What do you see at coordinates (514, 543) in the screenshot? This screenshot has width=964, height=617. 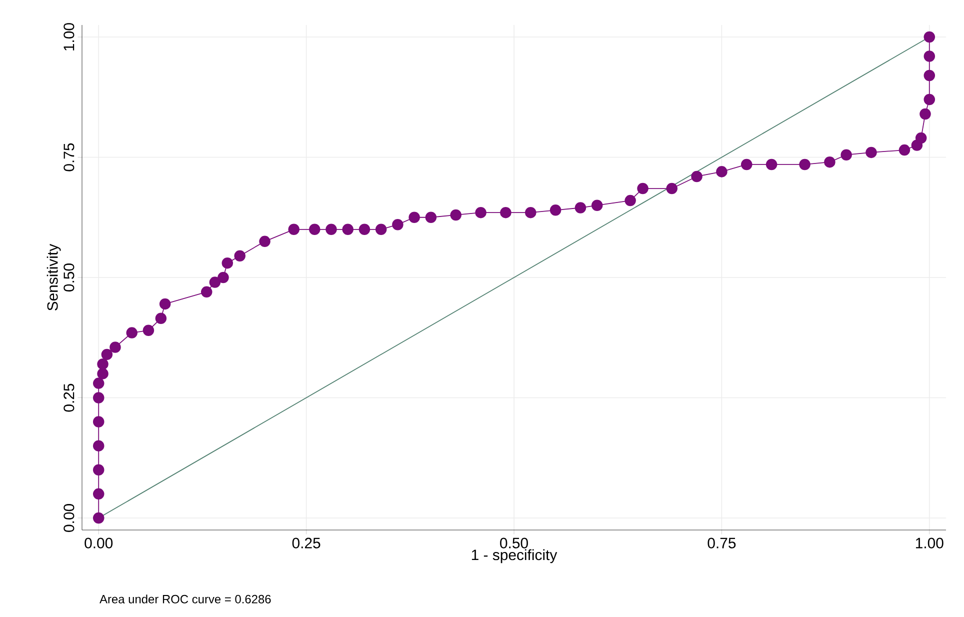 I see `x-tick-label: 0.50` at bounding box center [514, 543].